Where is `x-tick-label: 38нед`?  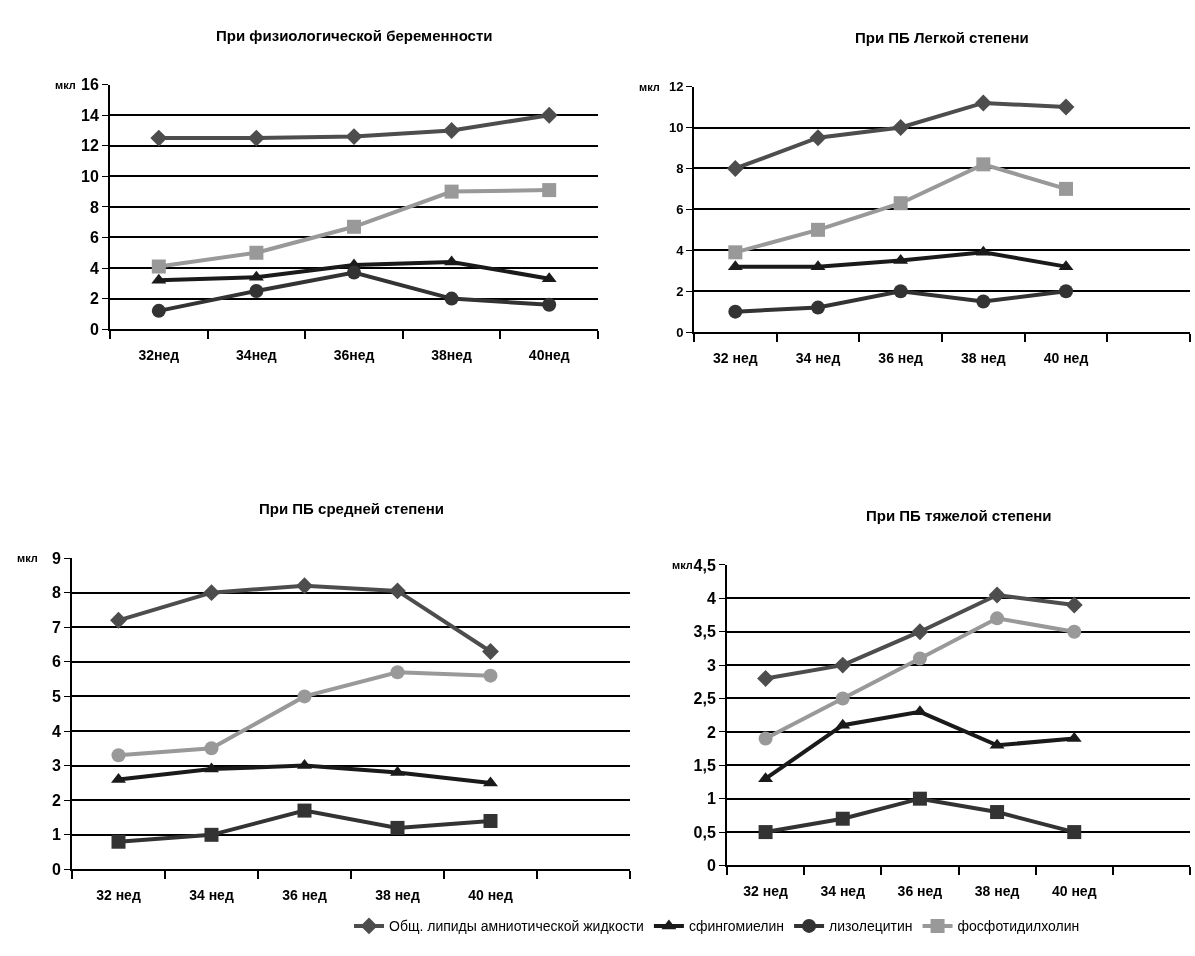
x-tick-label: 38нед is located at coordinates (452, 354).